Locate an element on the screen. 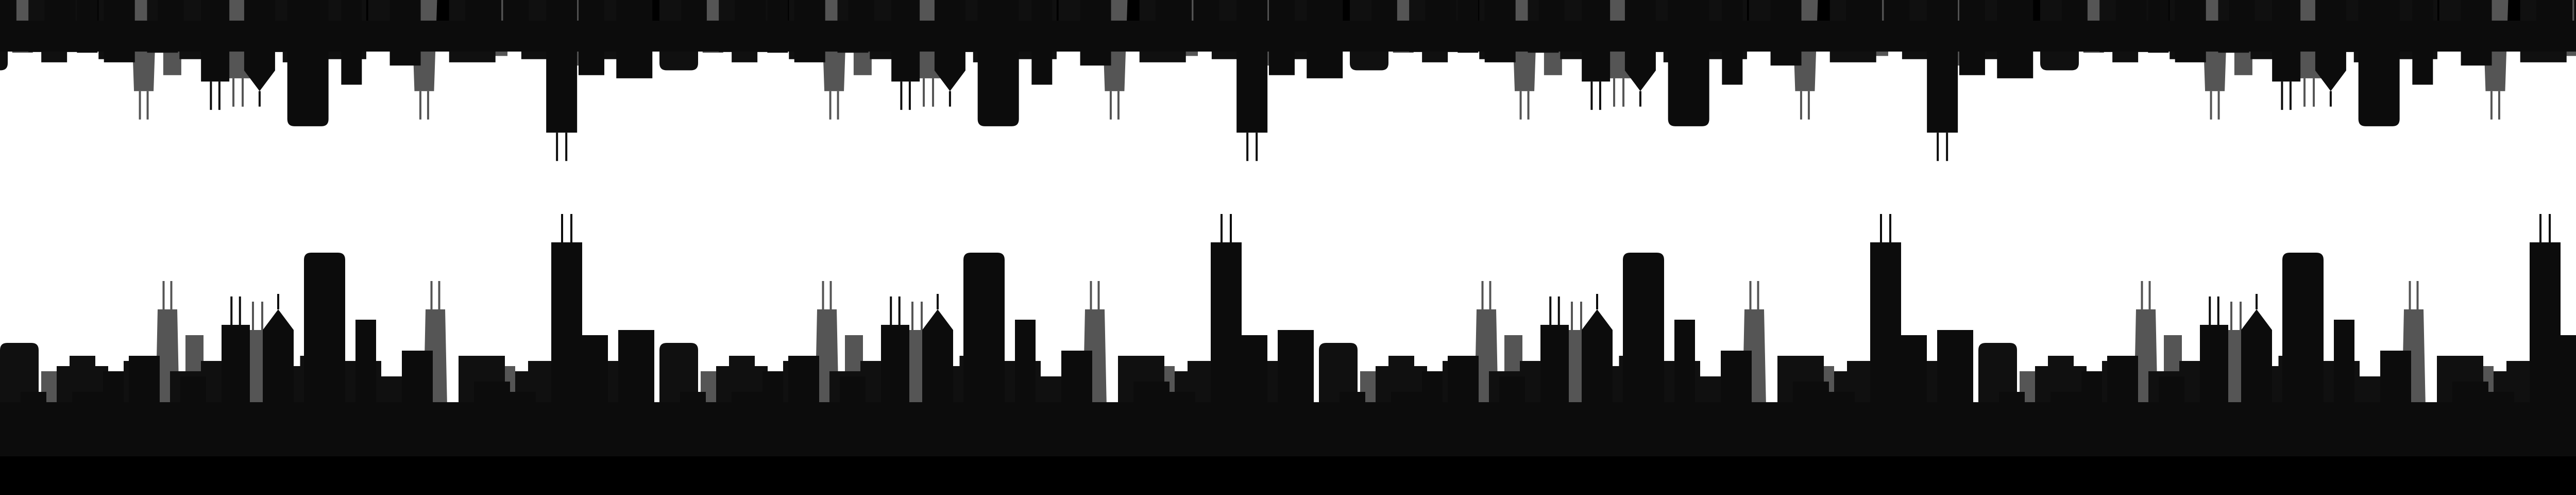 The height and width of the screenshot is (495, 2576). foreground-ground-buildings is located at coordinates (1288, 429).